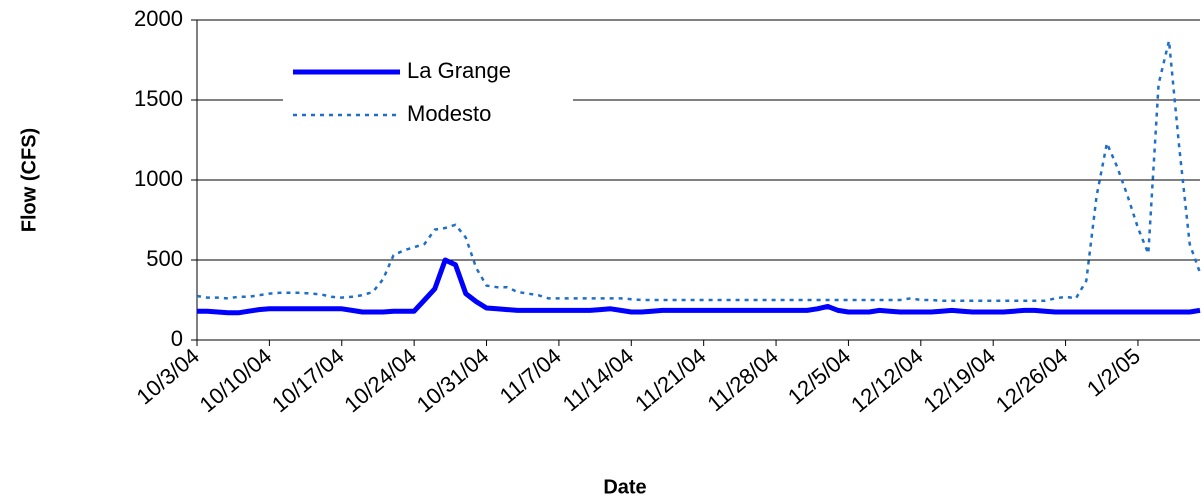  I want to click on y-tick-label: 500, so click(164, 258).